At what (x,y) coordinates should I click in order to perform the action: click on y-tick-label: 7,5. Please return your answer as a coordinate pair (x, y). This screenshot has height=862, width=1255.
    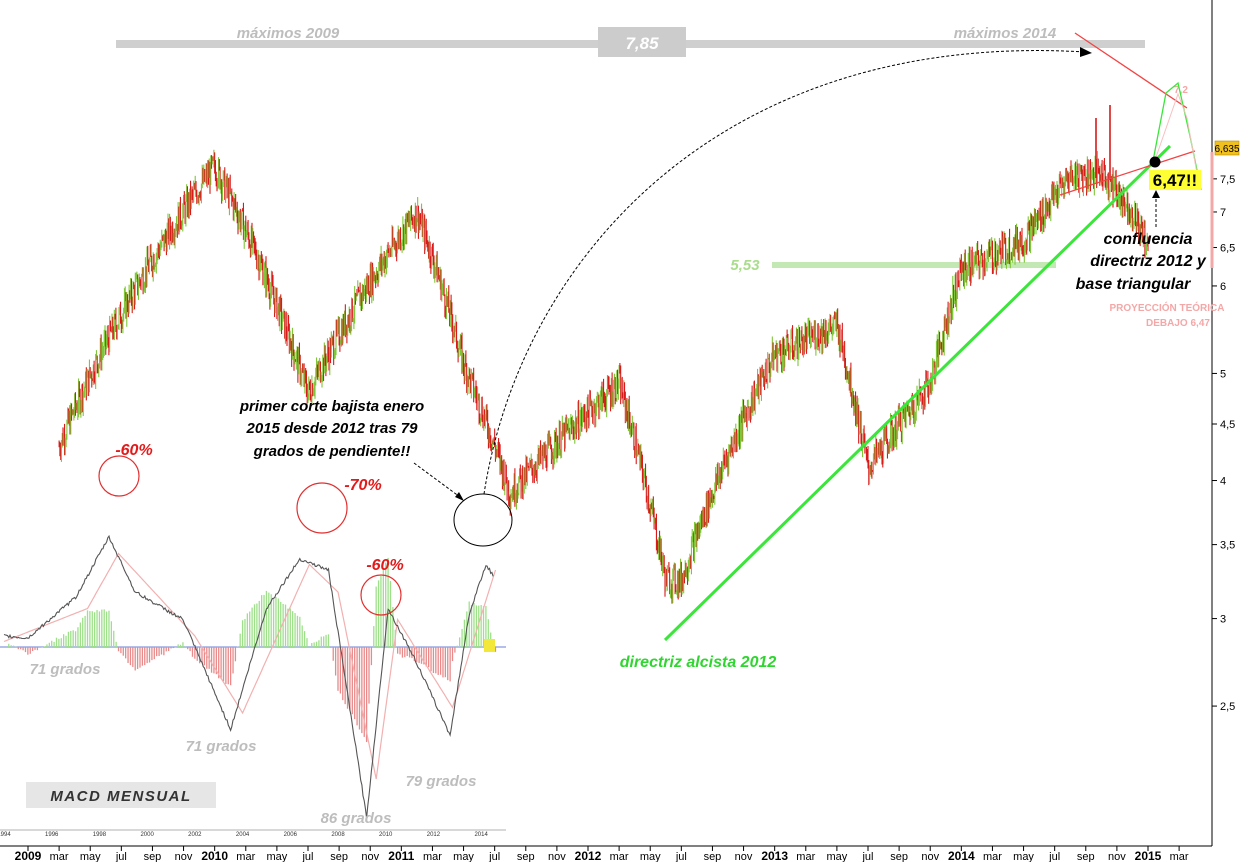
    Looking at the image, I should click on (1227, 180).